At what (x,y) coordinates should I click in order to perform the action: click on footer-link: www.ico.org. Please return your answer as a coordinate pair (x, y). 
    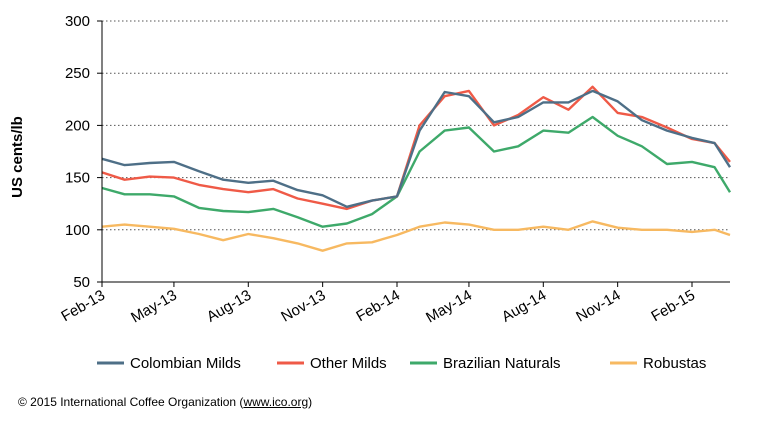
    Looking at the image, I should click on (276, 402).